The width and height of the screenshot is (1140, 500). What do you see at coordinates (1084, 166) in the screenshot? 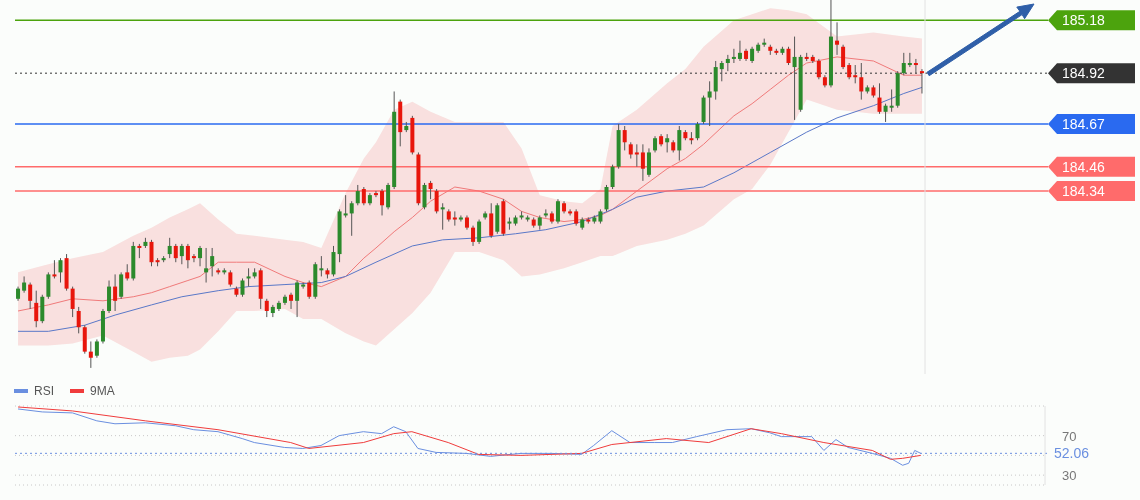
I see `y-tick-label: 184.46` at bounding box center [1084, 166].